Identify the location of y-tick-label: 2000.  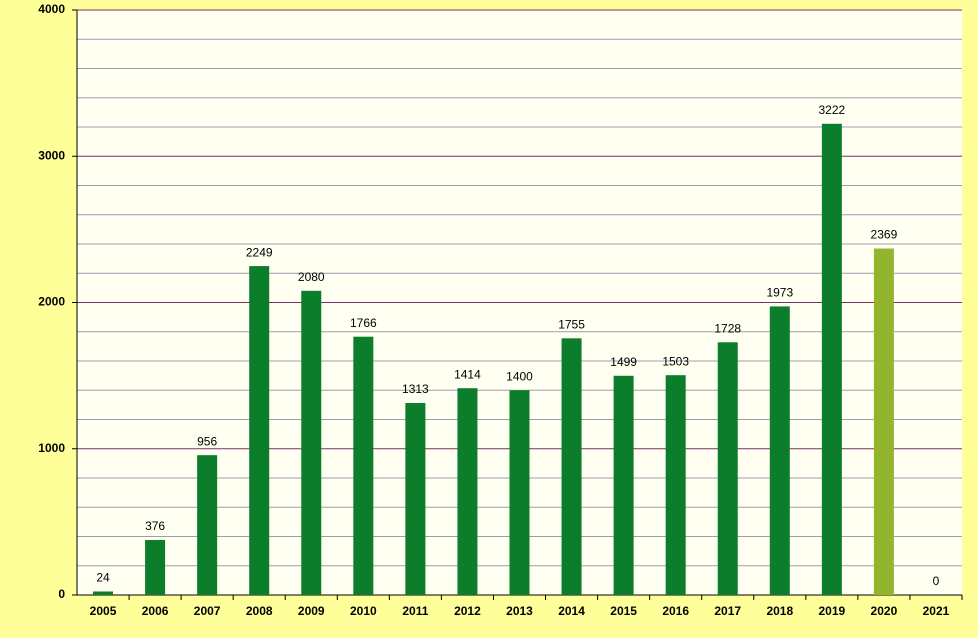
(51, 302).